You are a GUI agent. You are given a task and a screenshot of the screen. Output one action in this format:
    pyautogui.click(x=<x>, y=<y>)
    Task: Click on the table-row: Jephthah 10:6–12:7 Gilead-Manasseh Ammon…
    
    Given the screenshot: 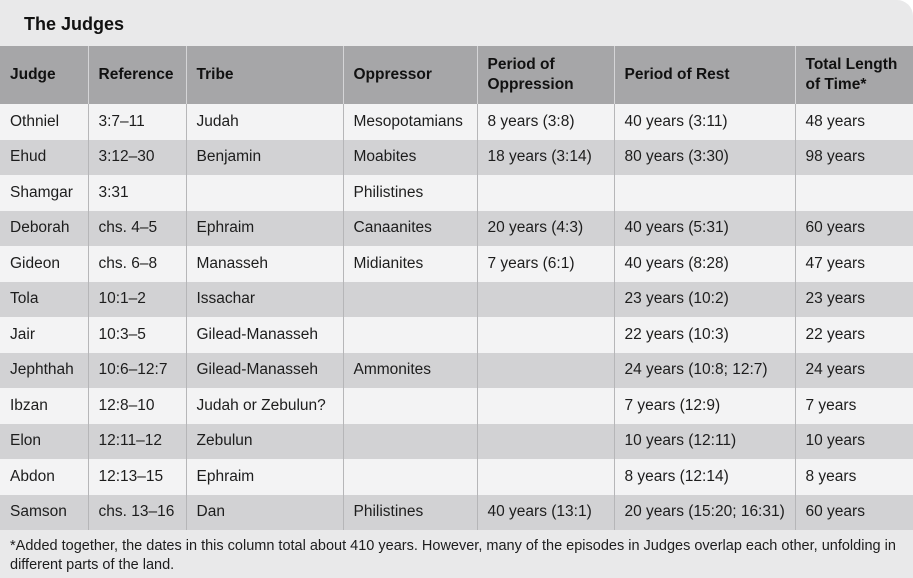 What is the action you would take?
    pyautogui.click(x=456, y=370)
    